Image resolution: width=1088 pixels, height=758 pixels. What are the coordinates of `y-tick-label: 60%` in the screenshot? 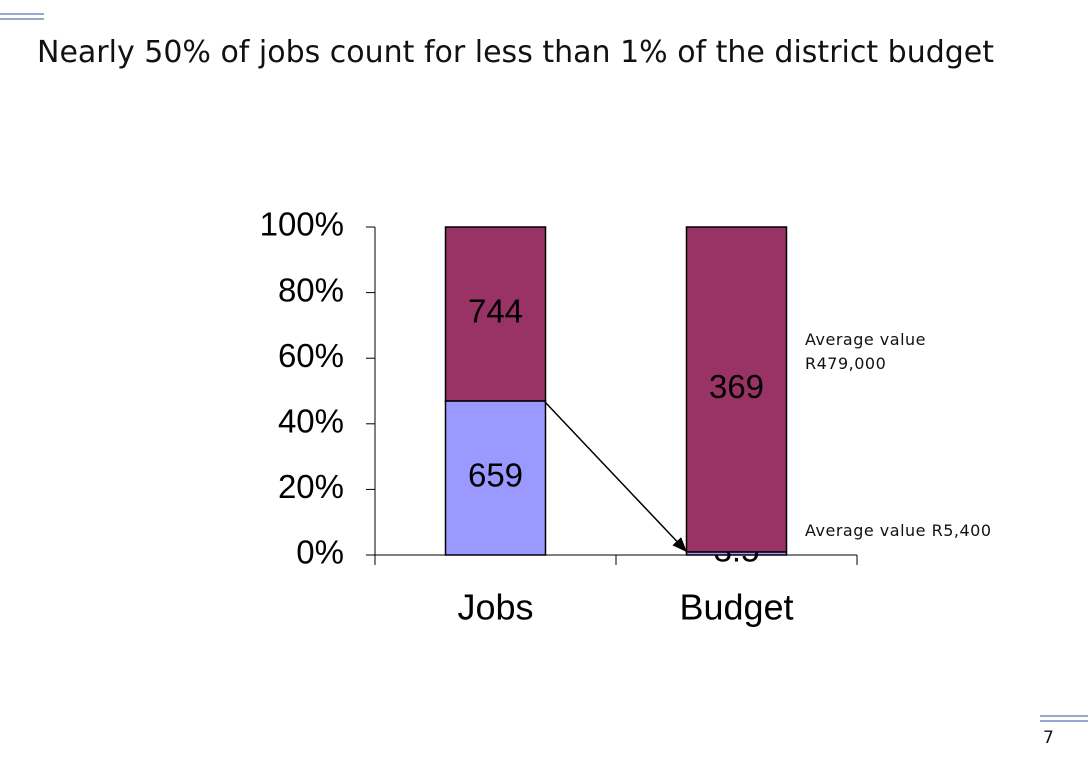 It's located at (311, 355).